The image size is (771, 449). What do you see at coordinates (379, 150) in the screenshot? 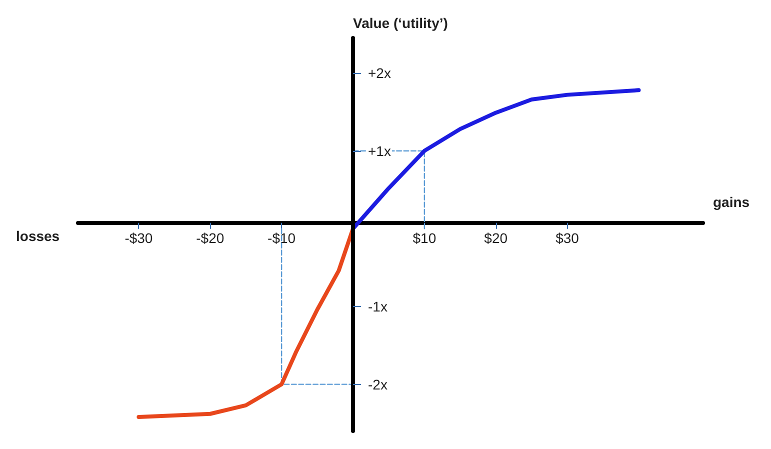
I see `y-tick-label: +1x` at bounding box center [379, 150].